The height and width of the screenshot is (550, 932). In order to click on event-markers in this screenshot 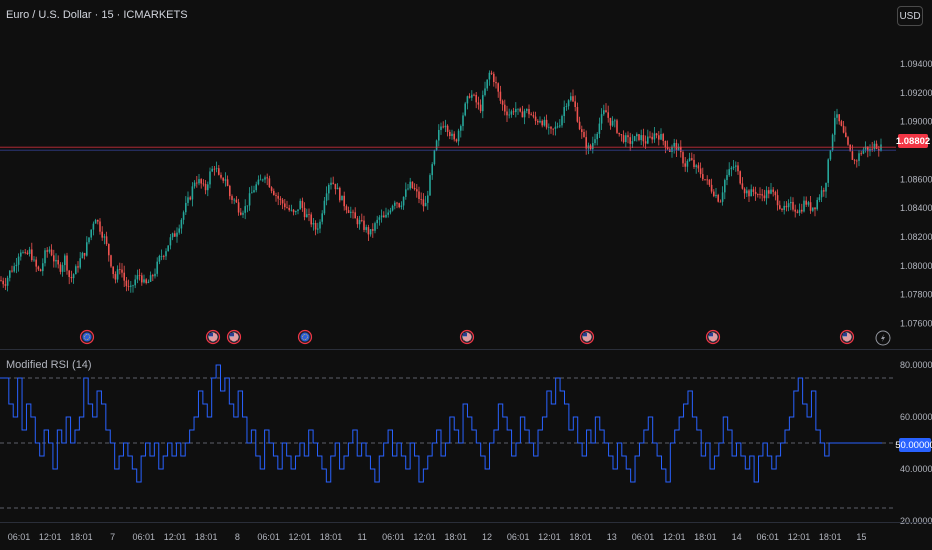, I will do `click(485, 337)`.